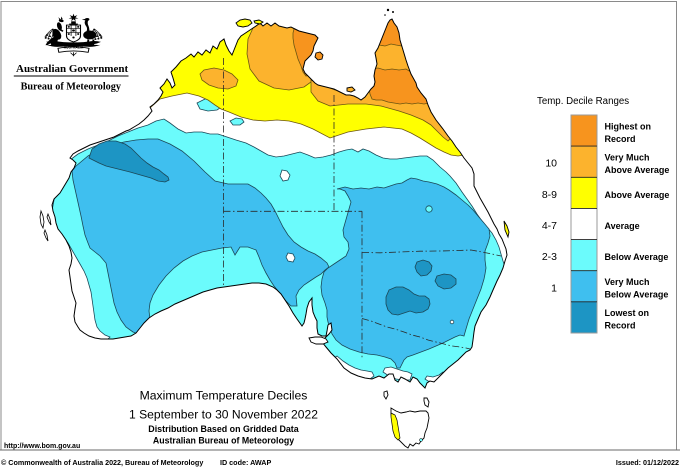 This screenshot has height=467, width=680. Describe the element at coordinates (551, 164) in the screenshot. I see `svg-text: 10` at that location.